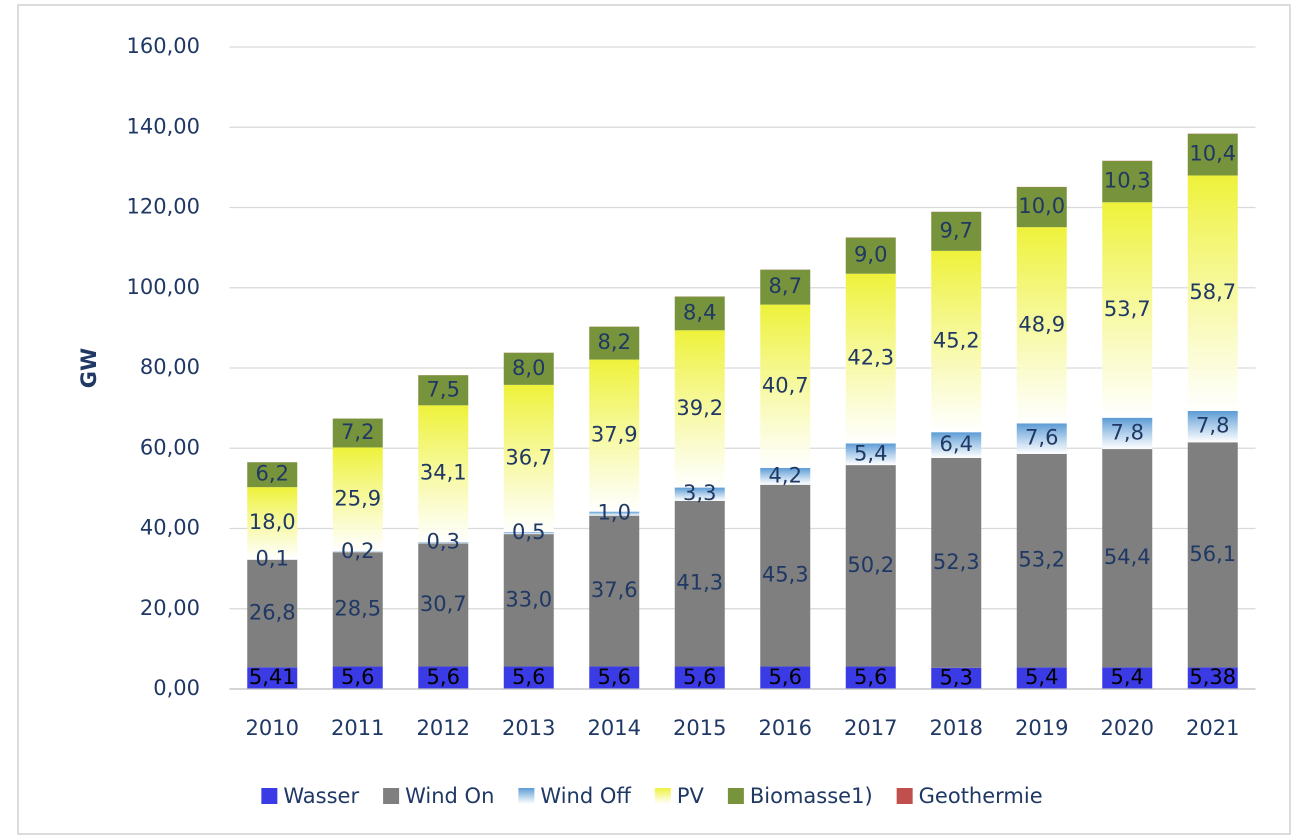 The width and height of the screenshot is (1304, 840). What do you see at coordinates (1127, 728) in the screenshot?
I see `x-tick-label: 2020` at bounding box center [1127, 728].